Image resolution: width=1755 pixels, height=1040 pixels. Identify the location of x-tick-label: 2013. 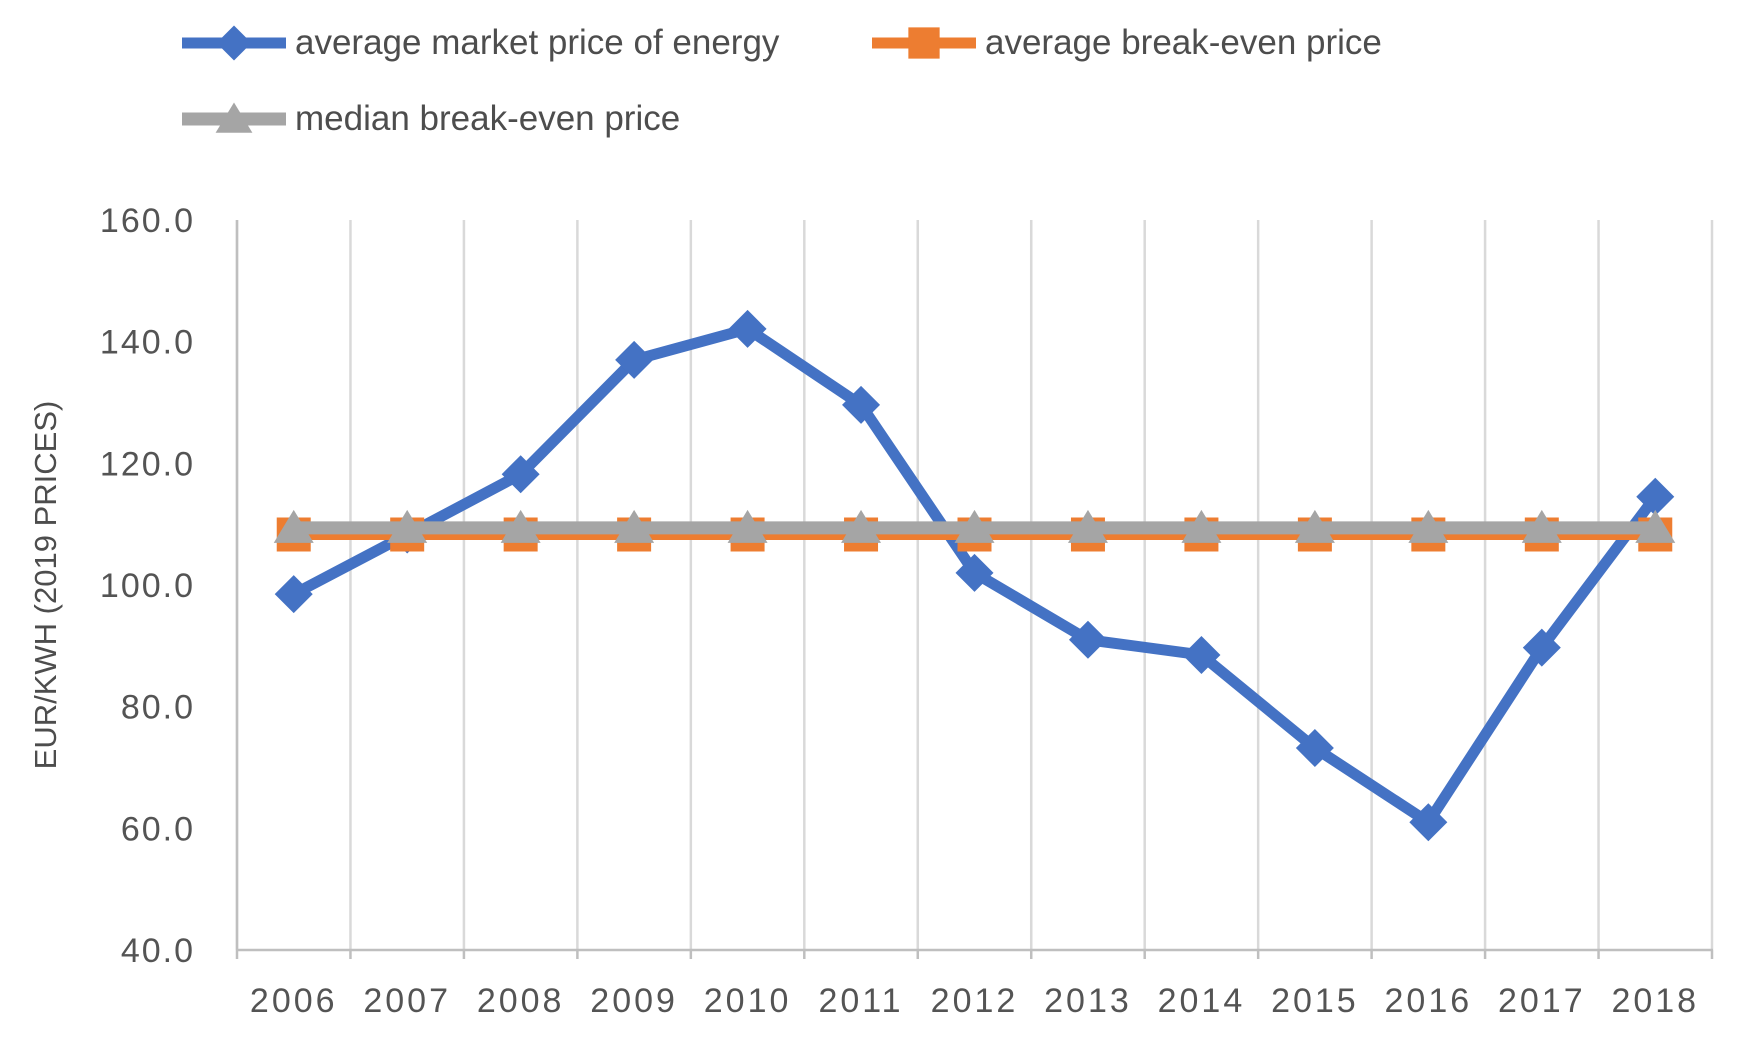
(1088, 1001).